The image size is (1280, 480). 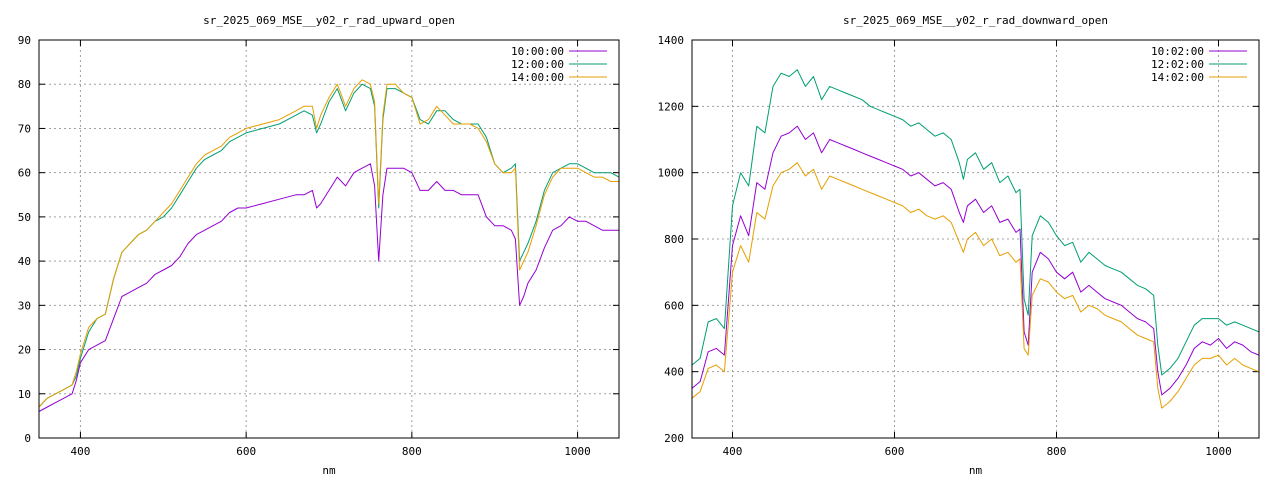 What do you see at coordinates (674, 372) in the screenshot?
I see `y-tick-label: 400` at bounding box center [674, 372].